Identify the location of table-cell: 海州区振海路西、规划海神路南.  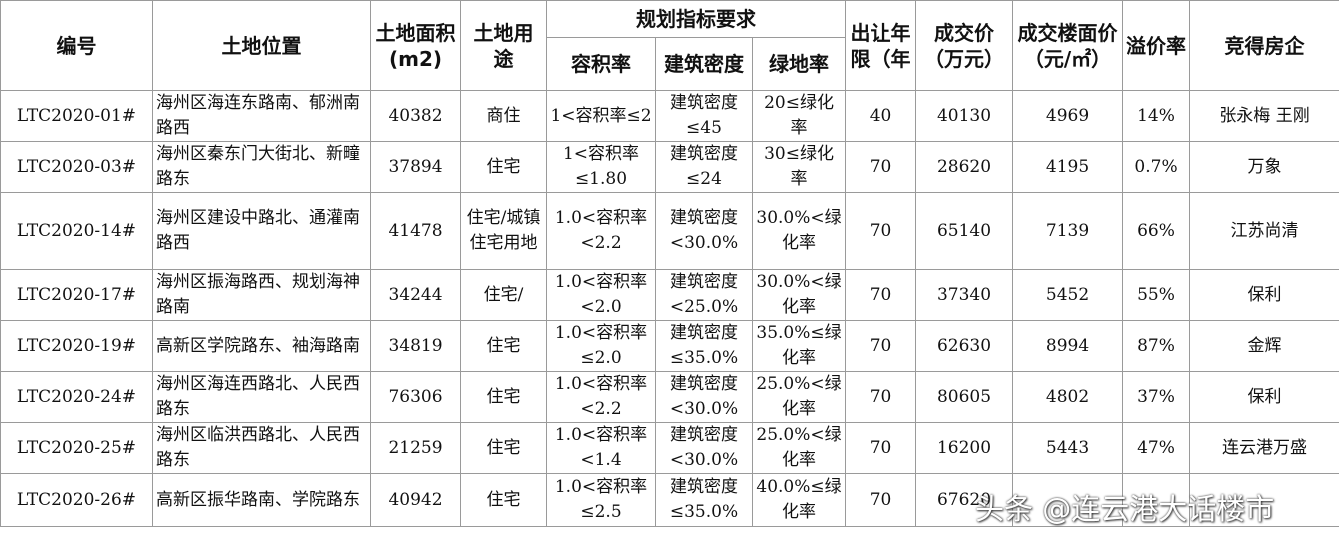
(261, 295).